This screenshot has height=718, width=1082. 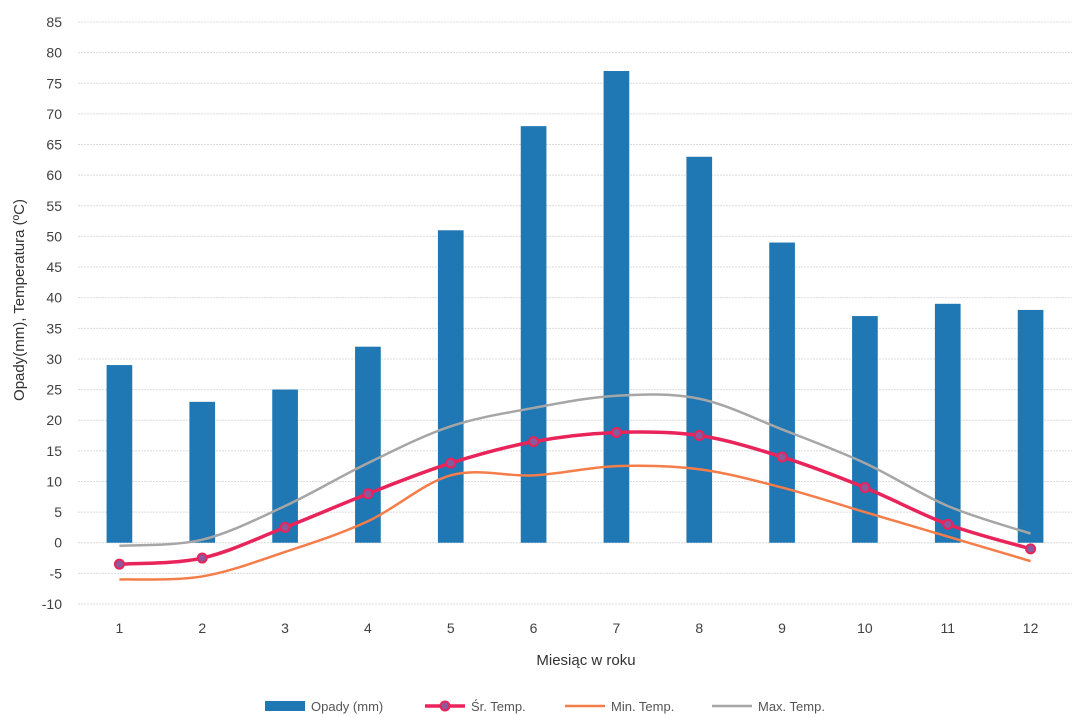 I want to click on legend-swatch, so click(x=285, y=706).